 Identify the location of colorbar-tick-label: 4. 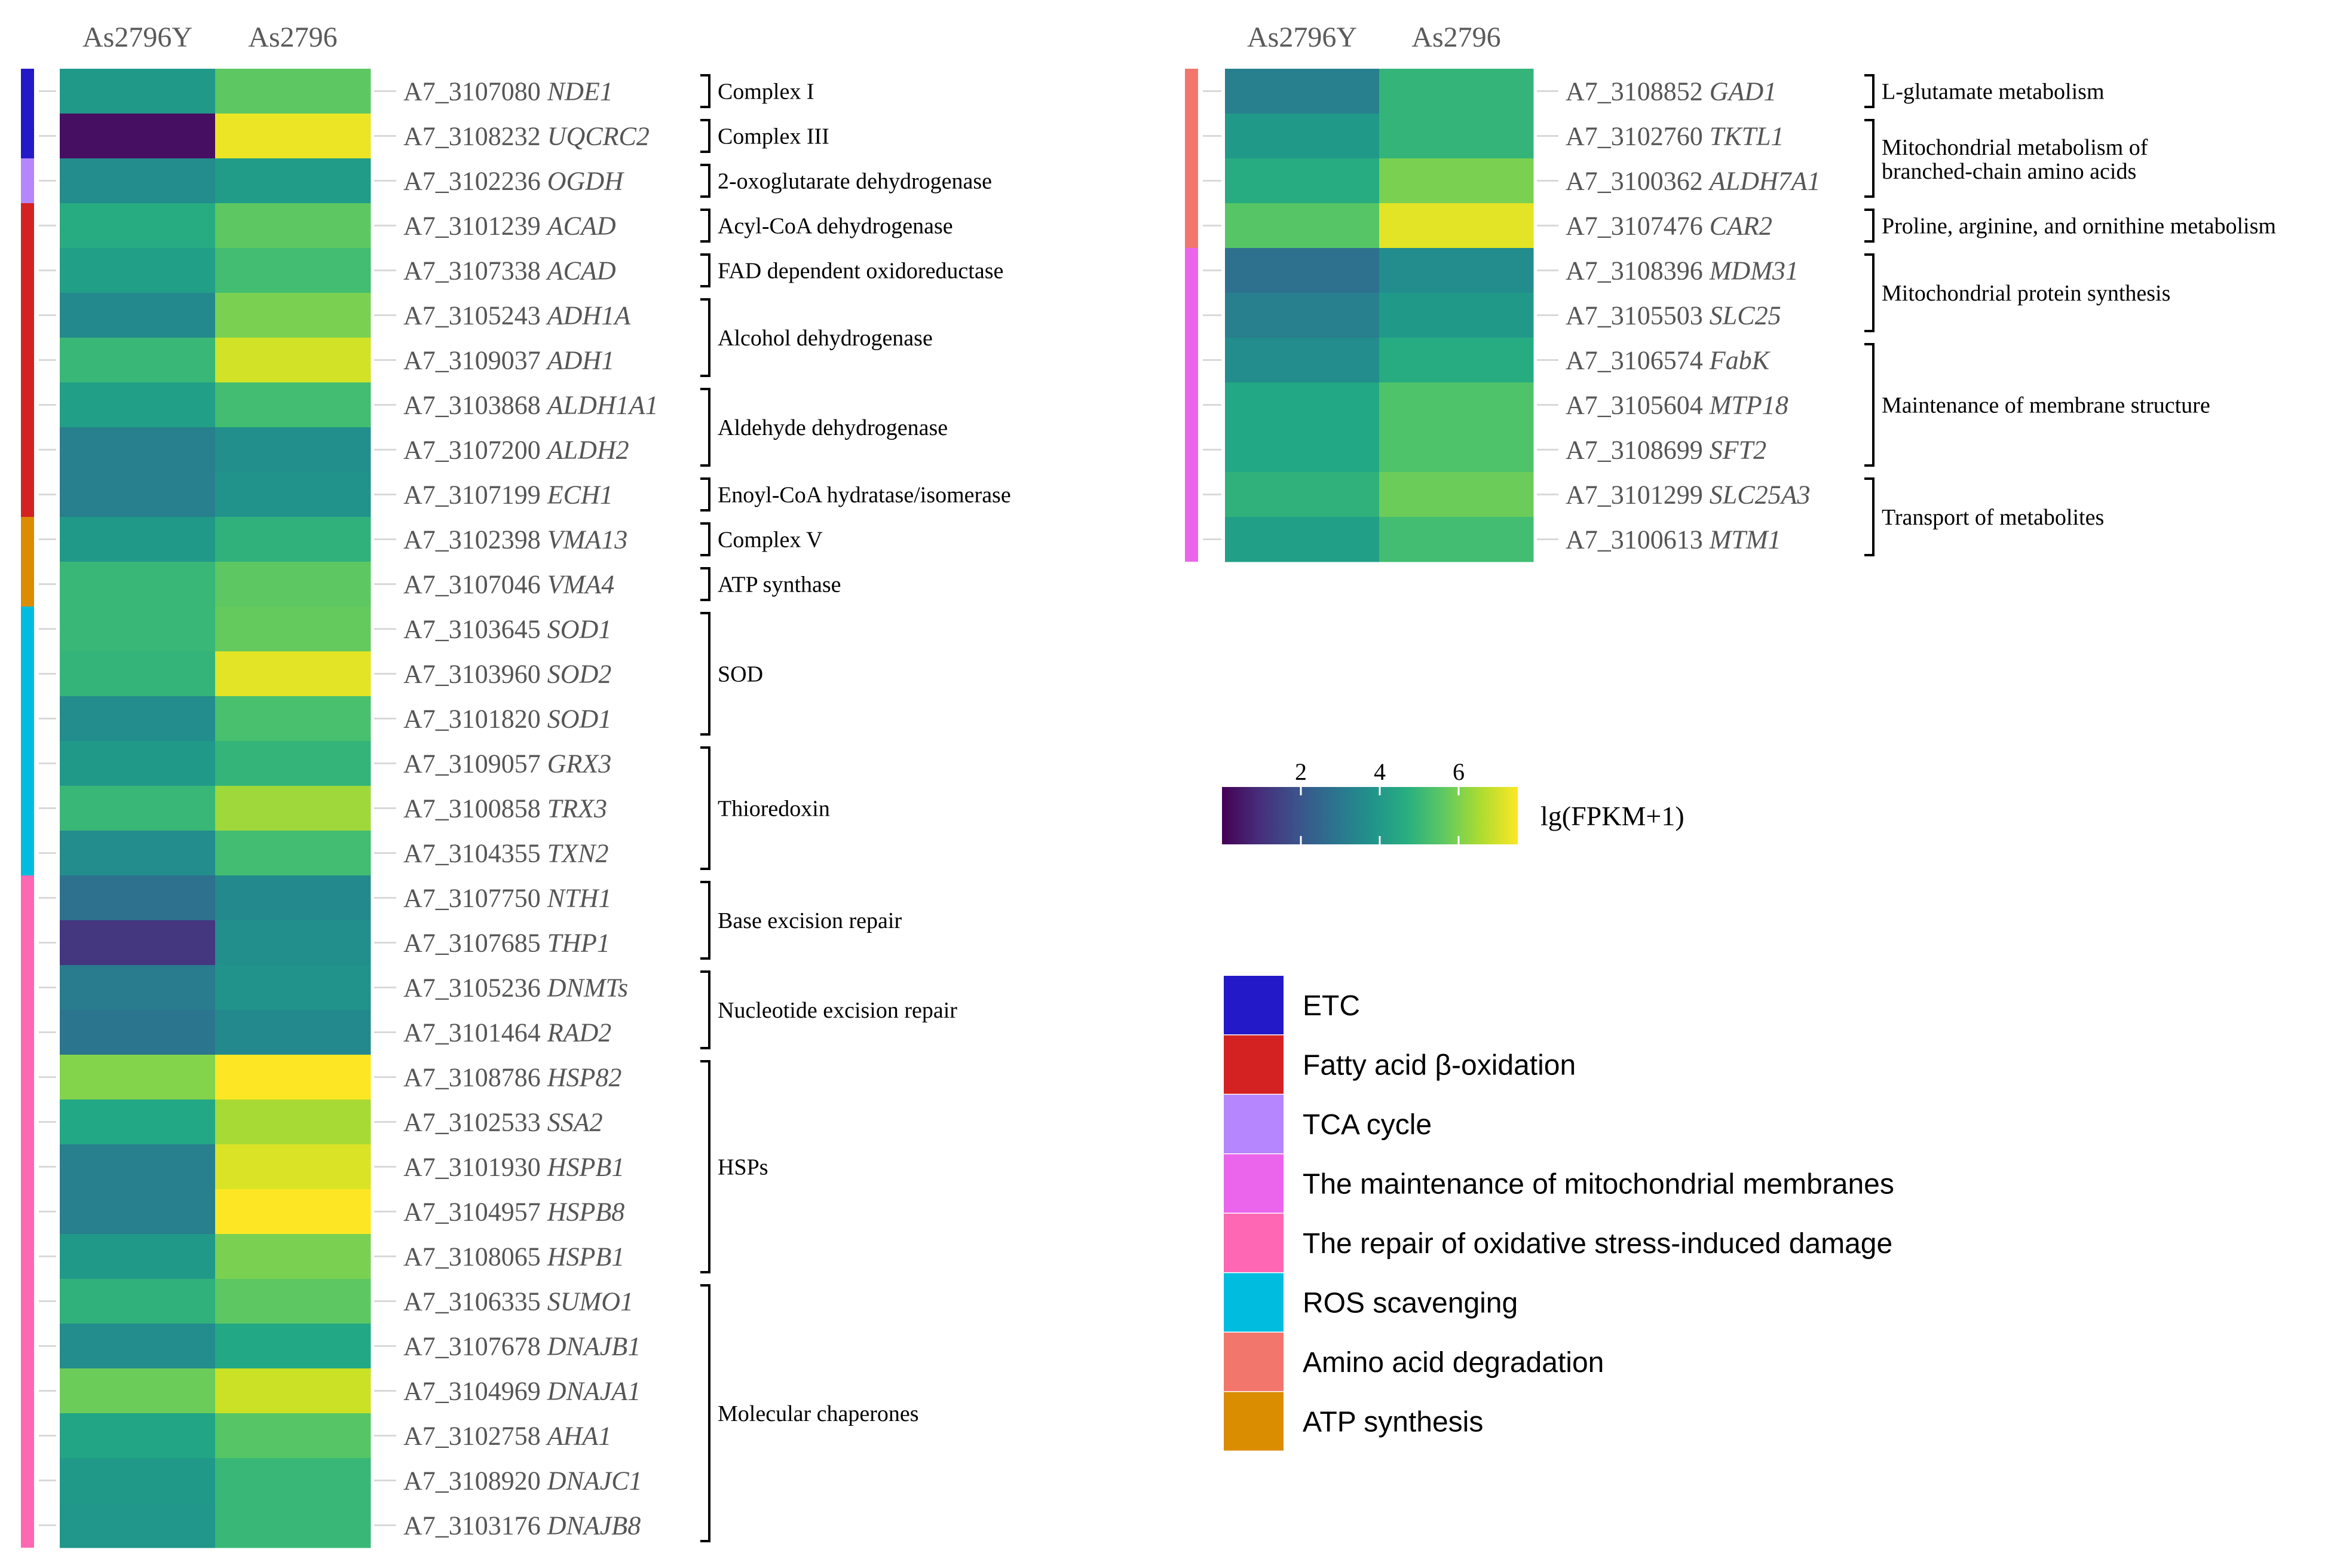
(1380, 771).